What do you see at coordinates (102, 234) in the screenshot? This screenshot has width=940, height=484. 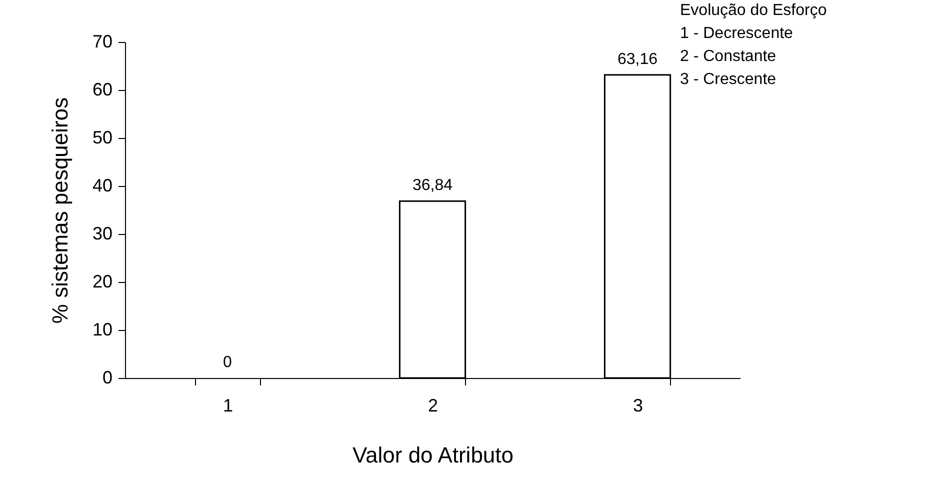 I see `y-tick-label: 30` at bounding box center [102, 234].